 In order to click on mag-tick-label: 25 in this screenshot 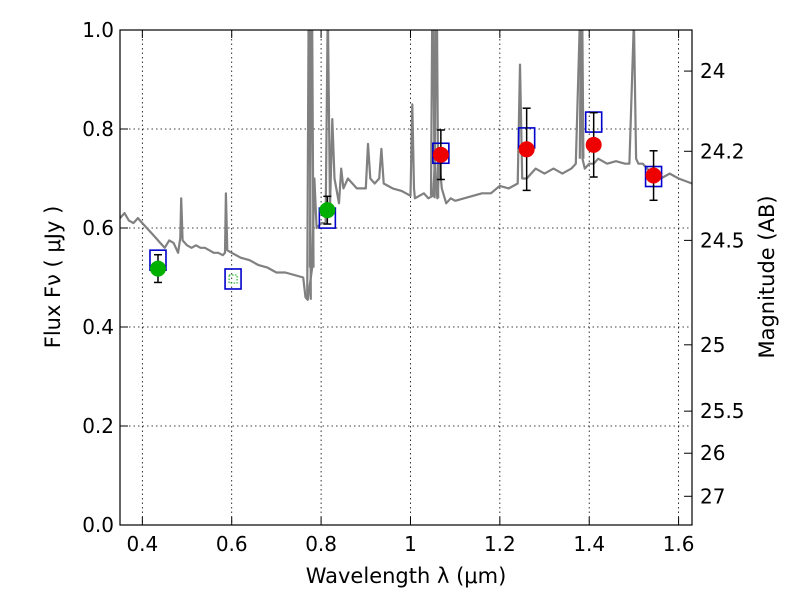, I will do `click(712, 345)`.